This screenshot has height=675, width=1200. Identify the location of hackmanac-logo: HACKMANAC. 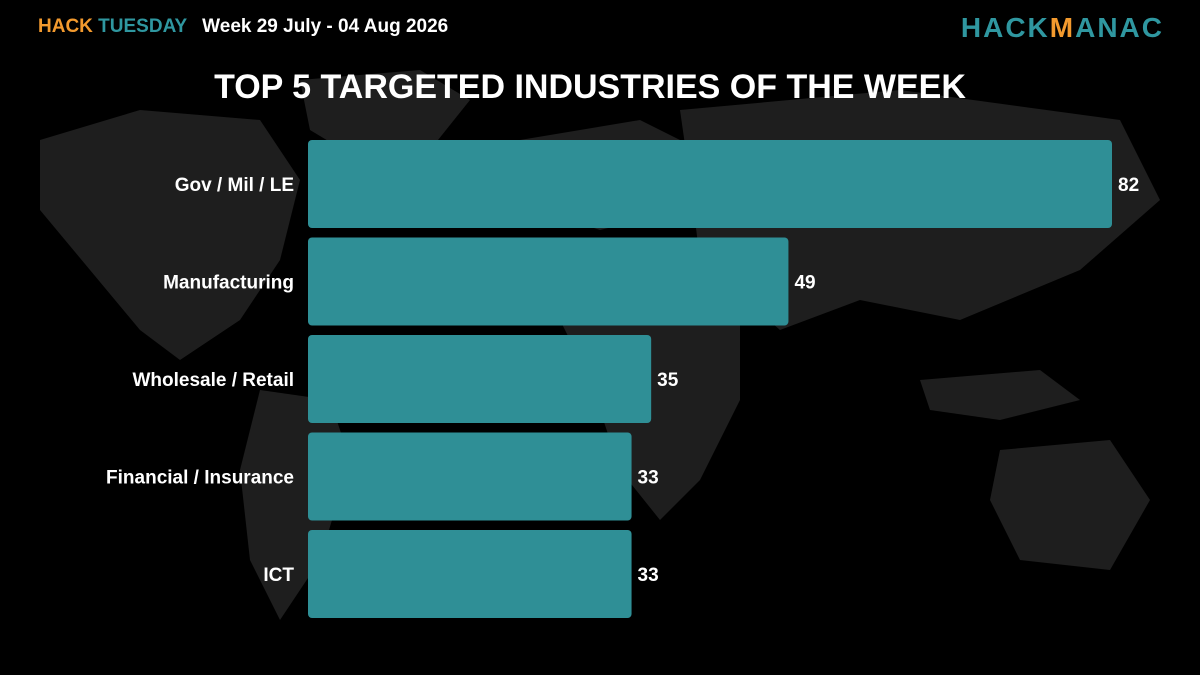
(1062, 28).